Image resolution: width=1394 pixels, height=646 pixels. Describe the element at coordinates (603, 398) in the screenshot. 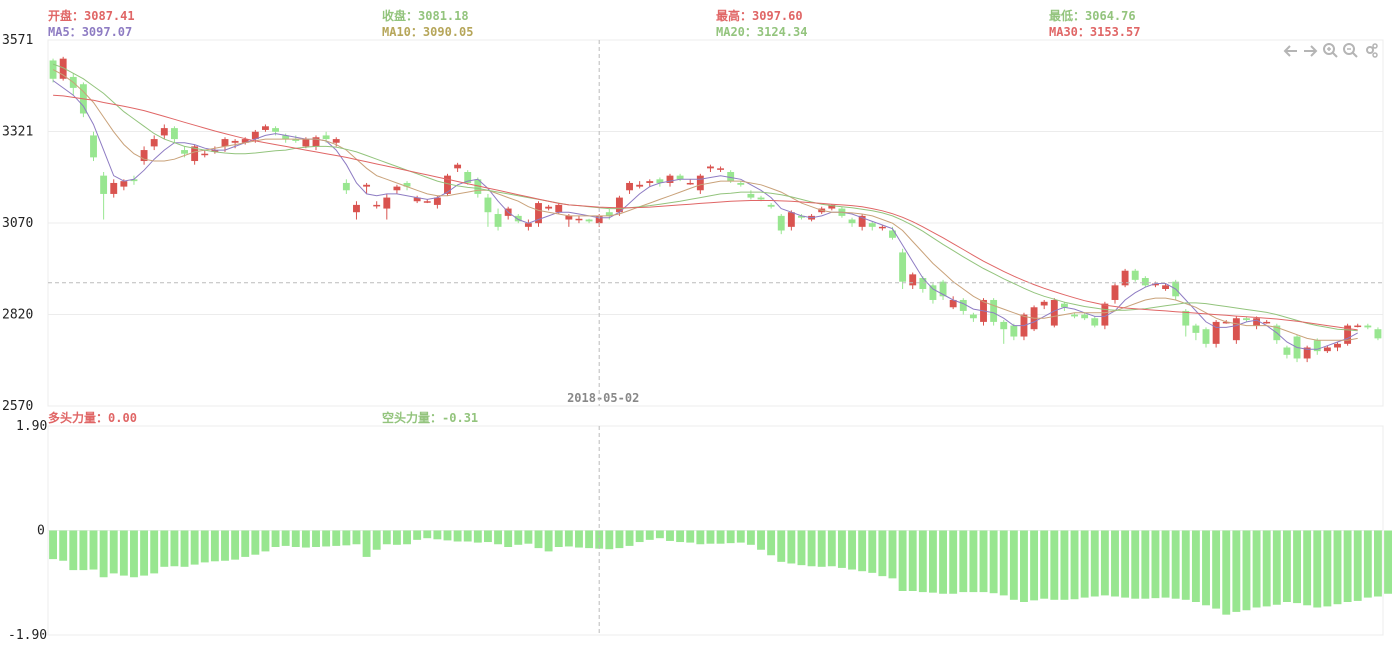

I see `crosshair-date-label: 2018-05-02` at that location.